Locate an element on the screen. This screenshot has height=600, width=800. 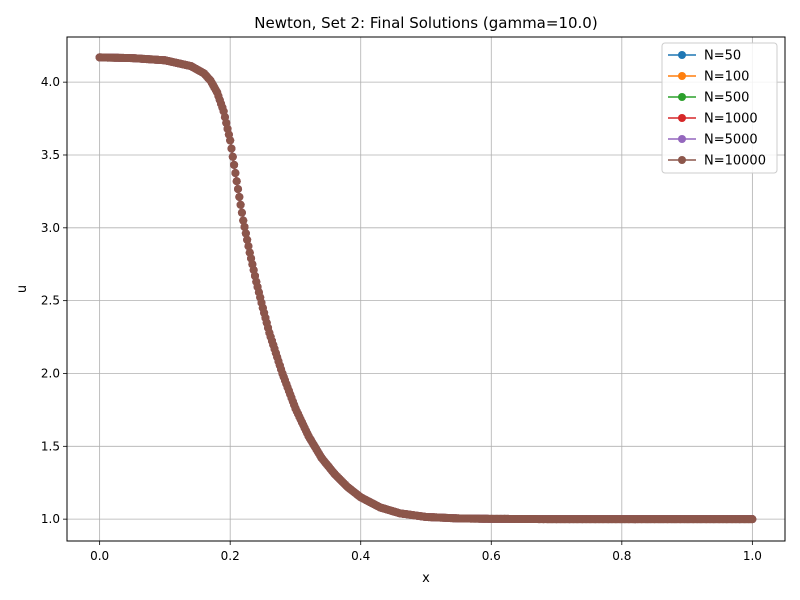
x-tick-label: 0.0 is located at coordinates (99, 556).